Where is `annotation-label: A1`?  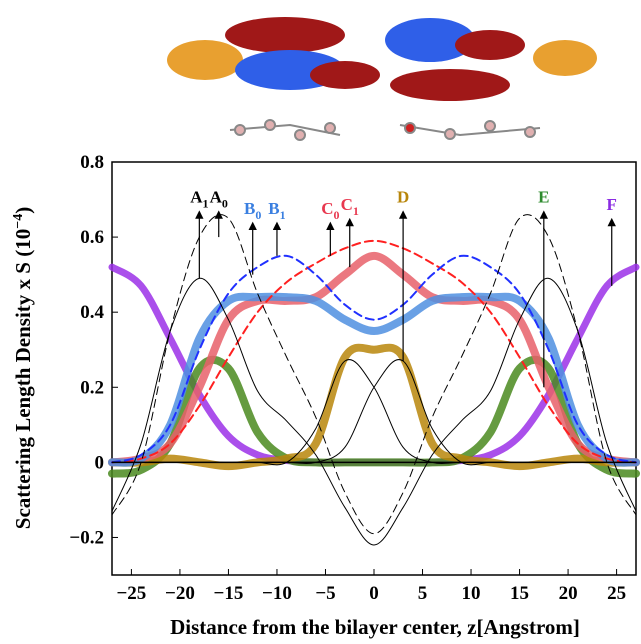 annotation-label: A1 is located at coordinates (199, 199).